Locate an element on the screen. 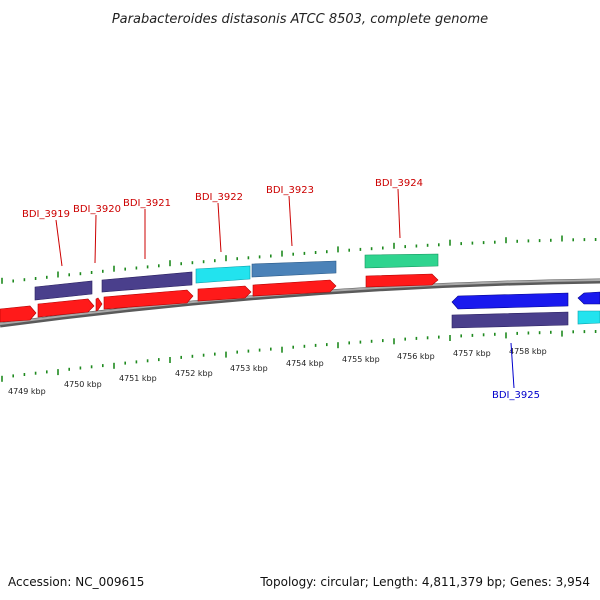 Image resolution: width=600 pixels, height=600 pixels. gene-label-bdi-3925: BDI_3925 is located at coordinates (516, 371).